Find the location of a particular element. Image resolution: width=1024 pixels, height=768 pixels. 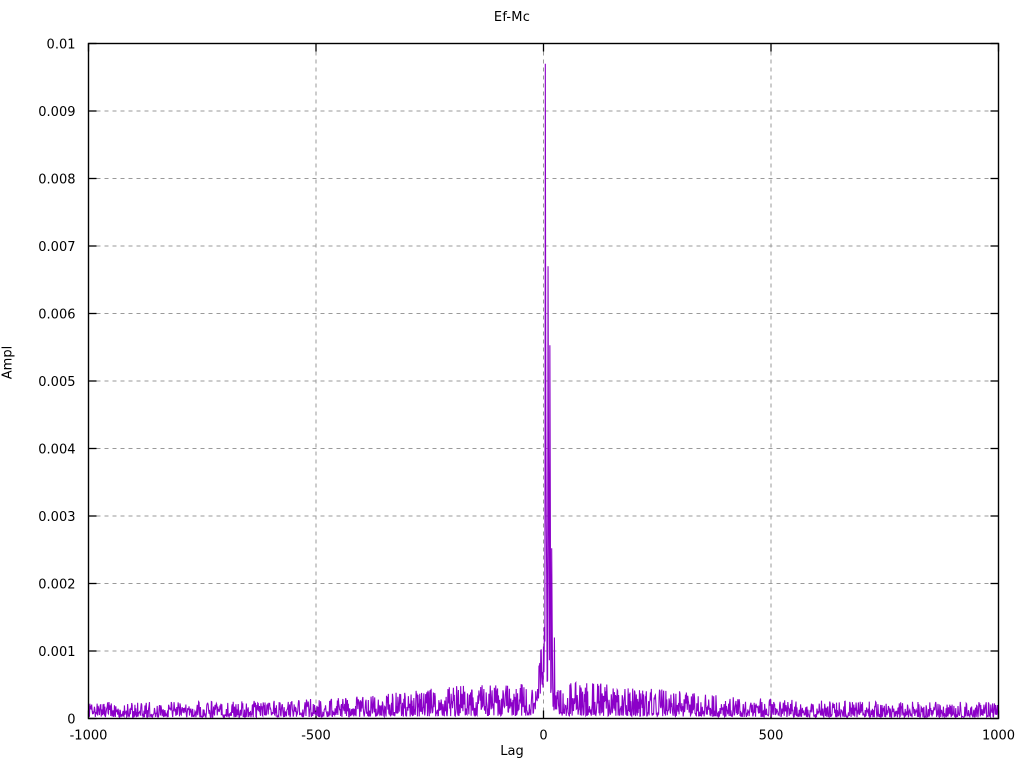

y-axis-tick-label: 0.008 is located at coordinates (56, 180).